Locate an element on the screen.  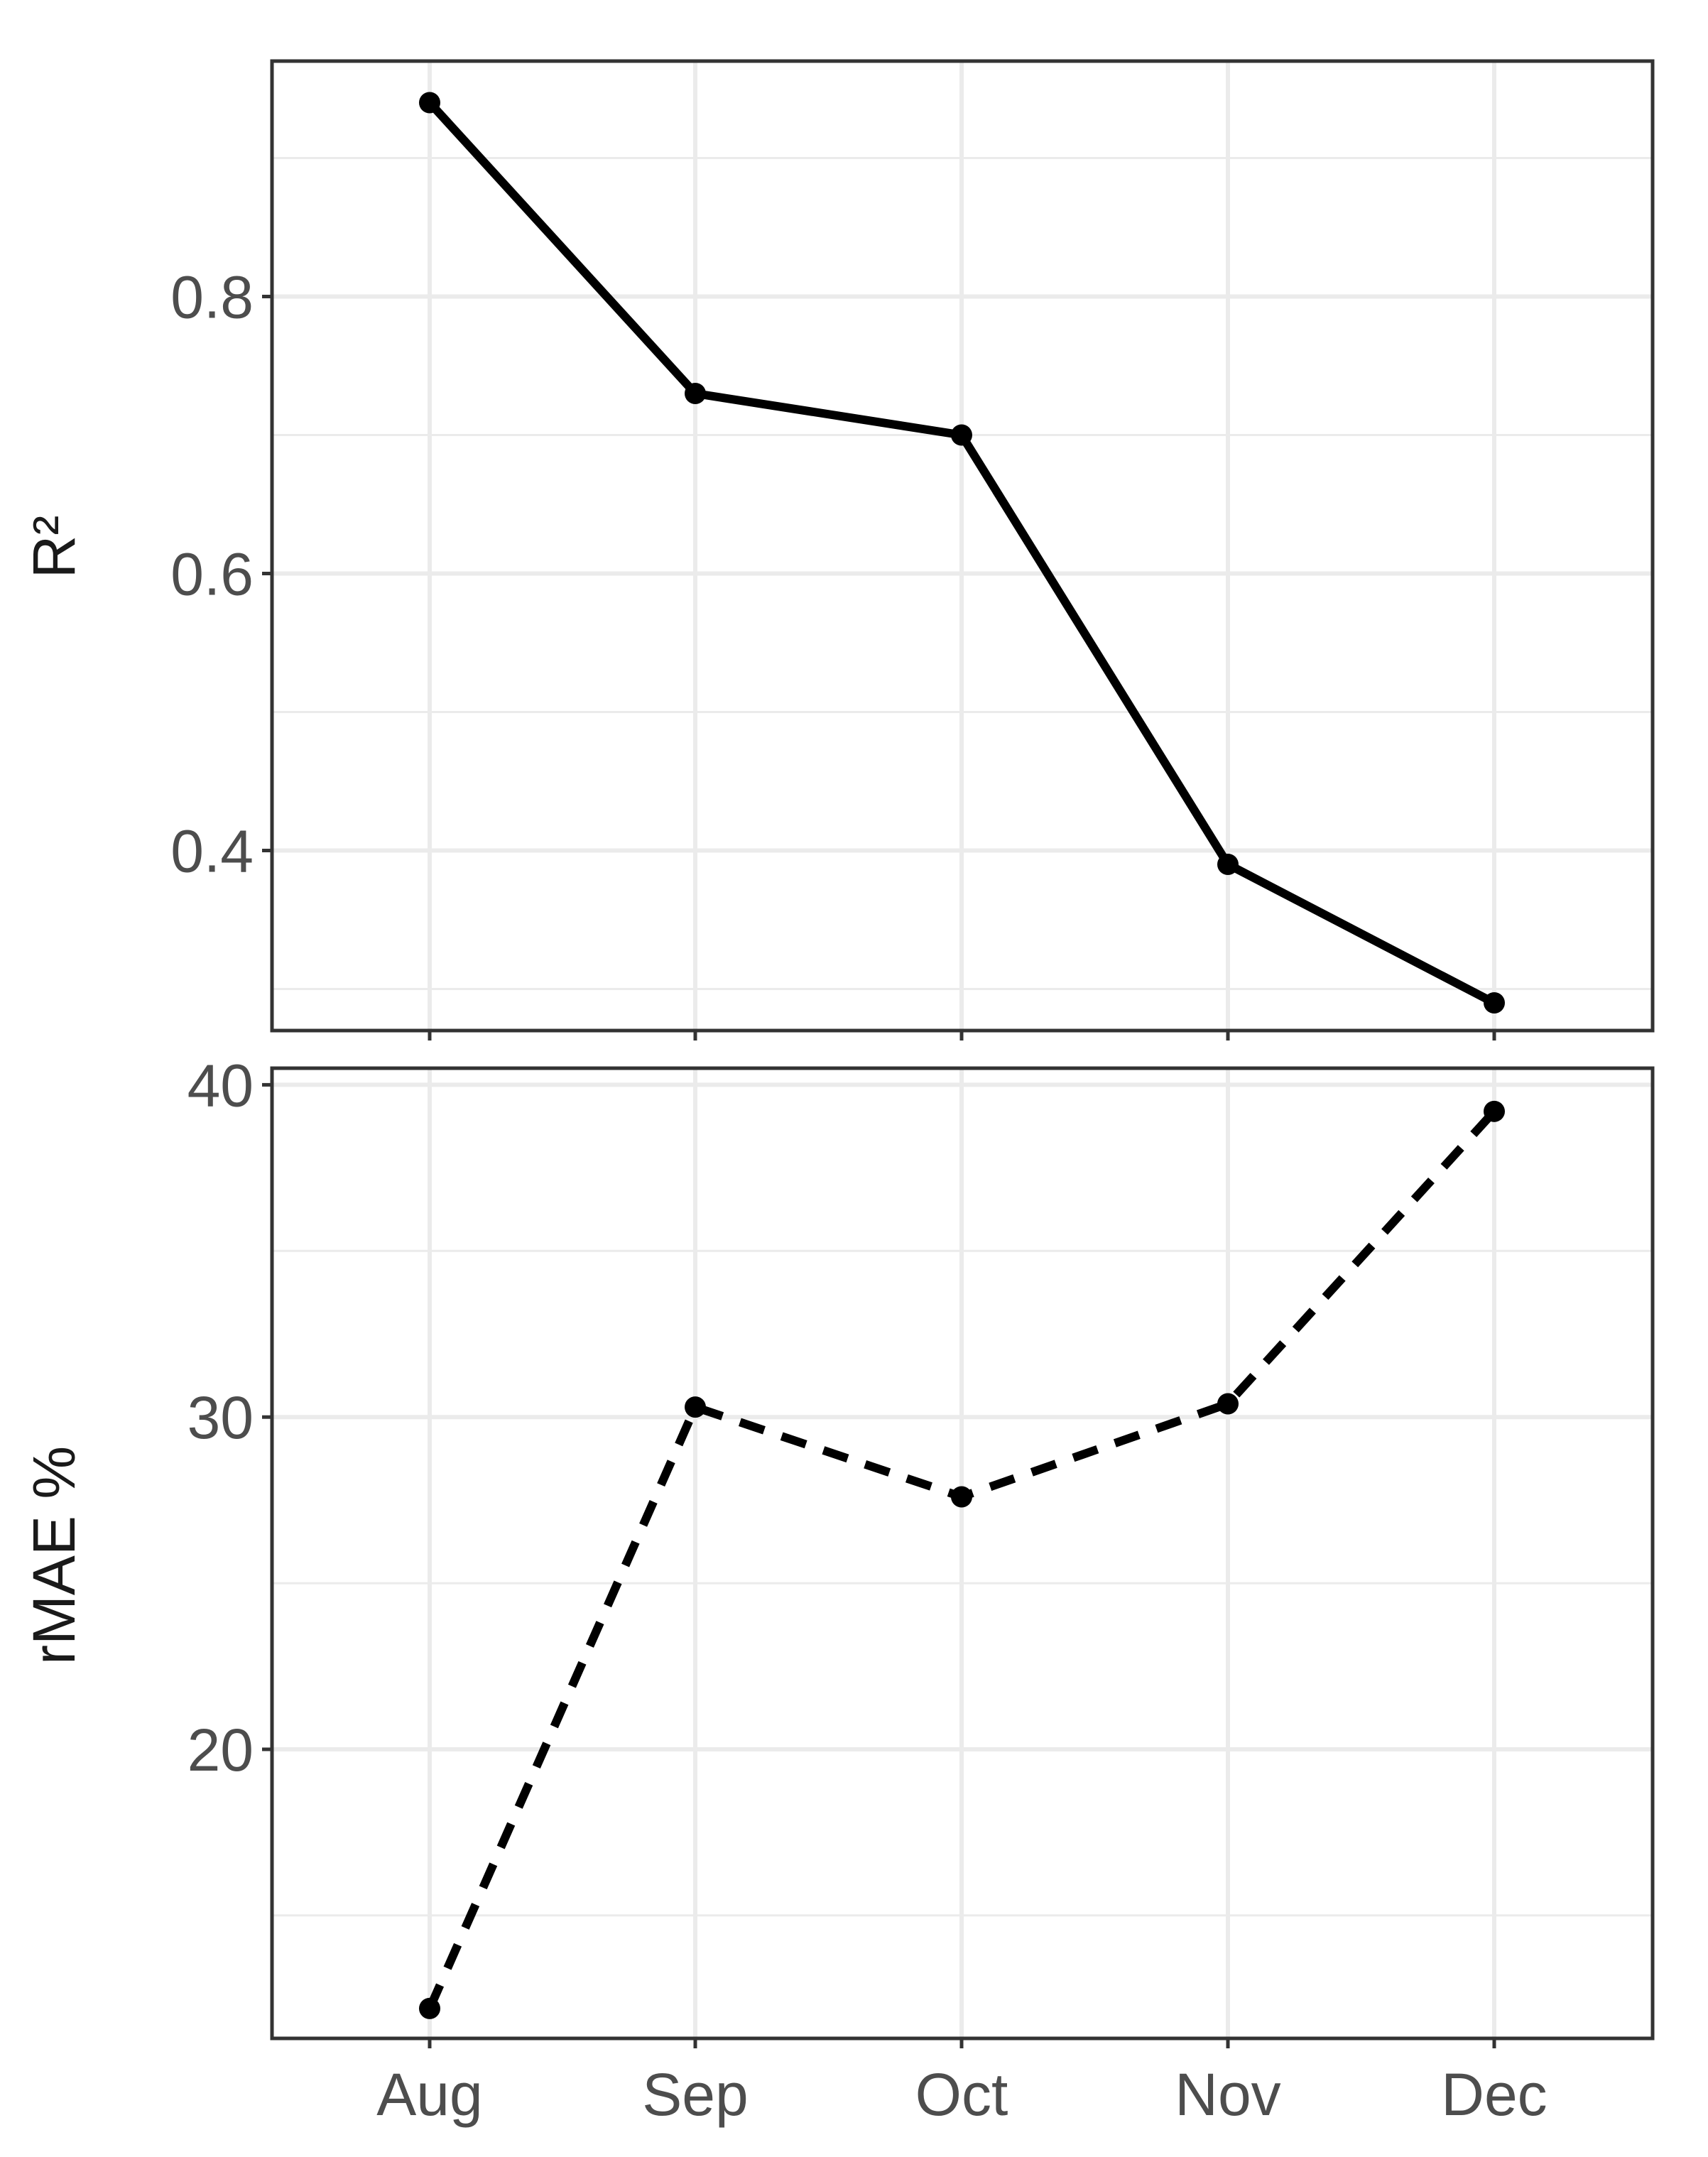
rmae-x-tick-label: Aug is located at coordinates (429, 2094).